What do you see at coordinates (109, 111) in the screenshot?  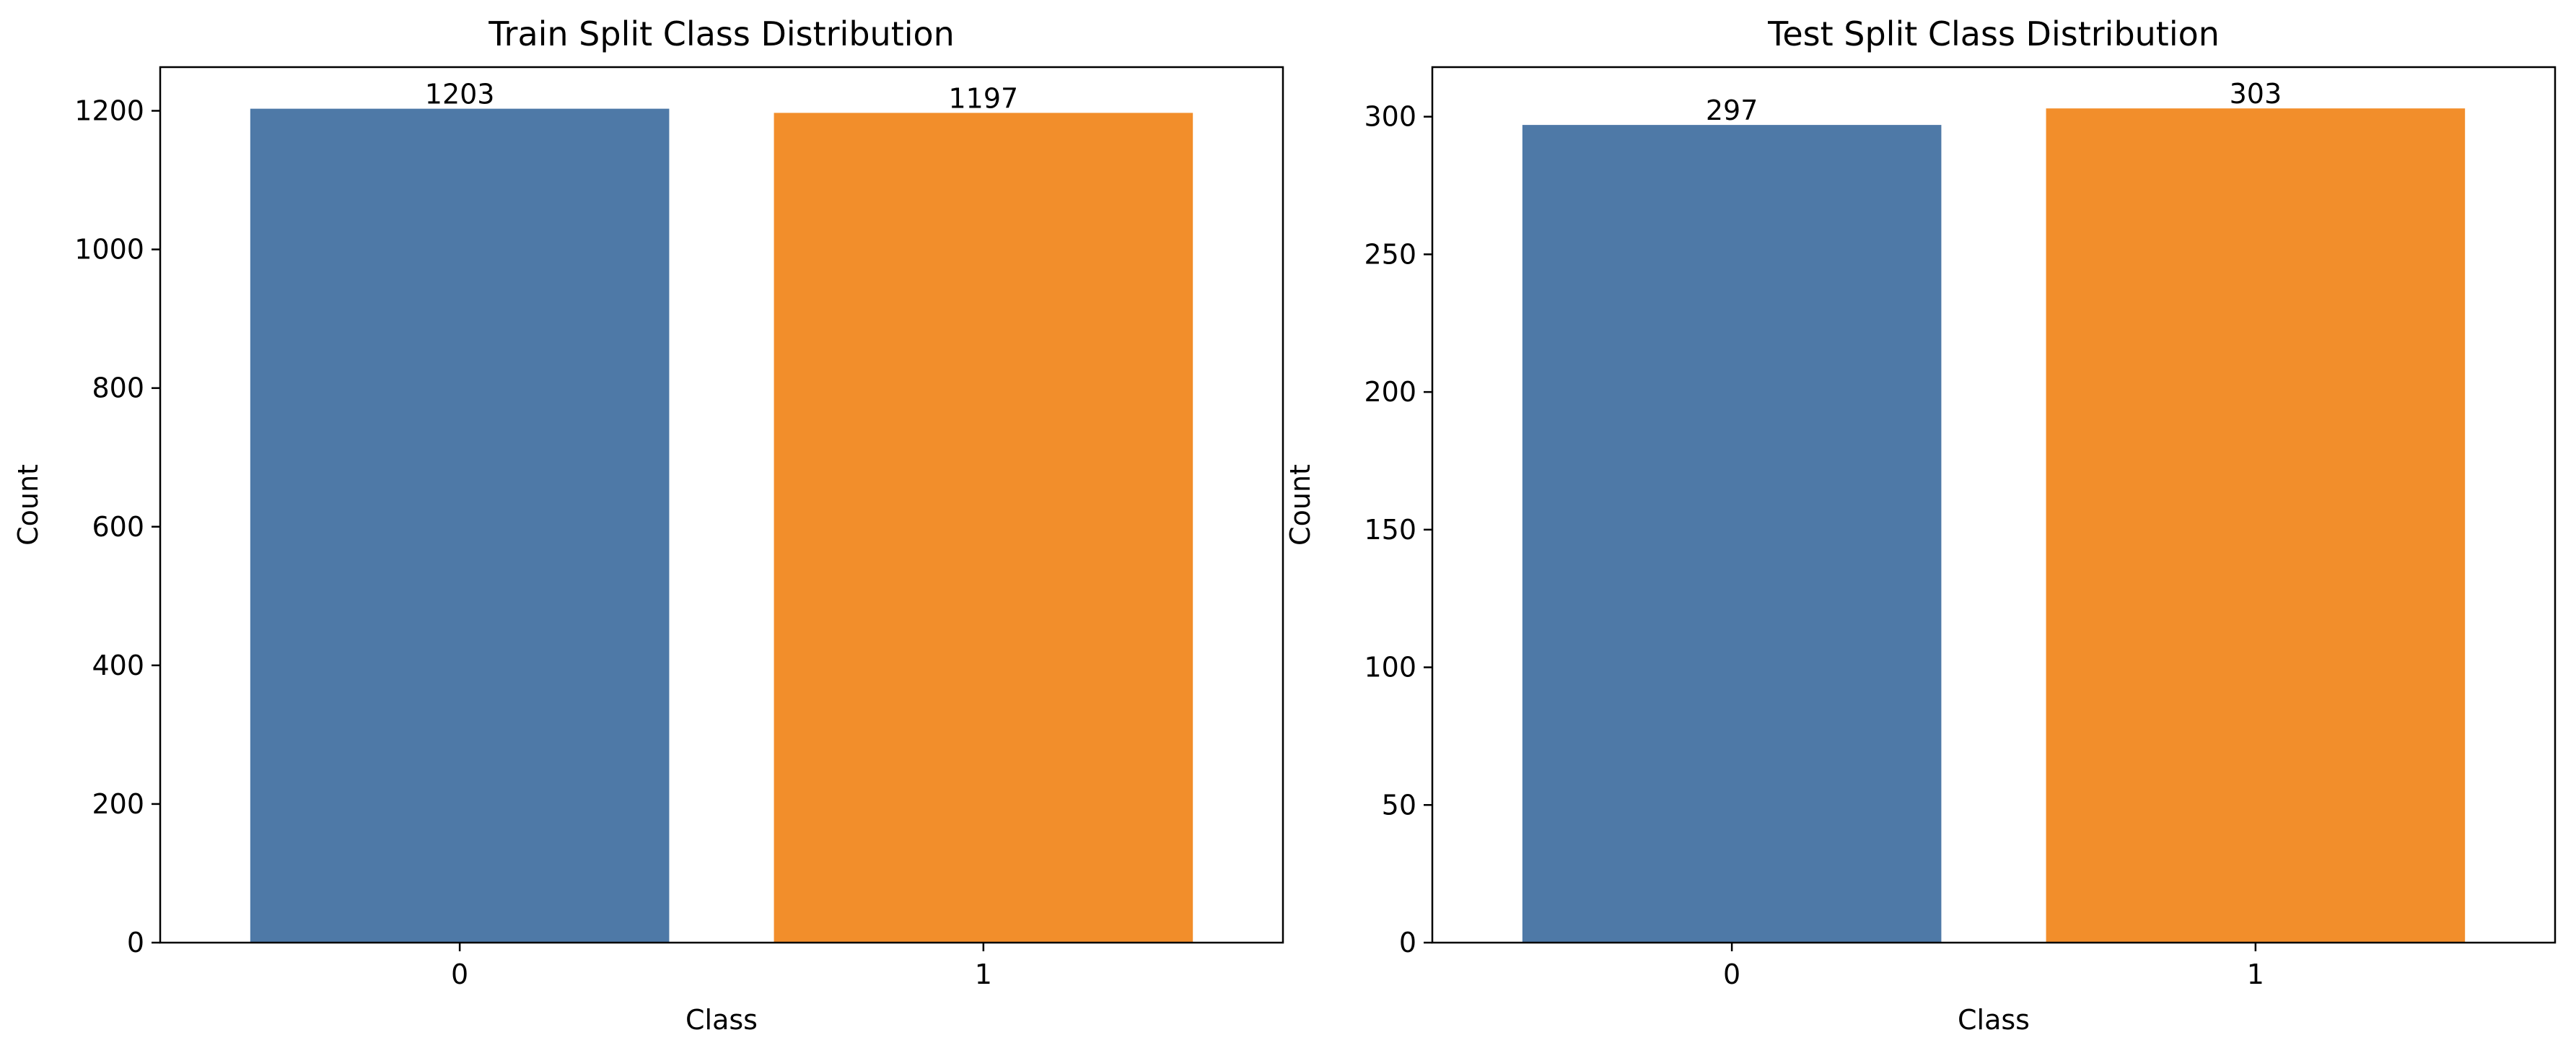 I see `chart-0-y-tick-label: 1200` at bounding box center [109, 111].